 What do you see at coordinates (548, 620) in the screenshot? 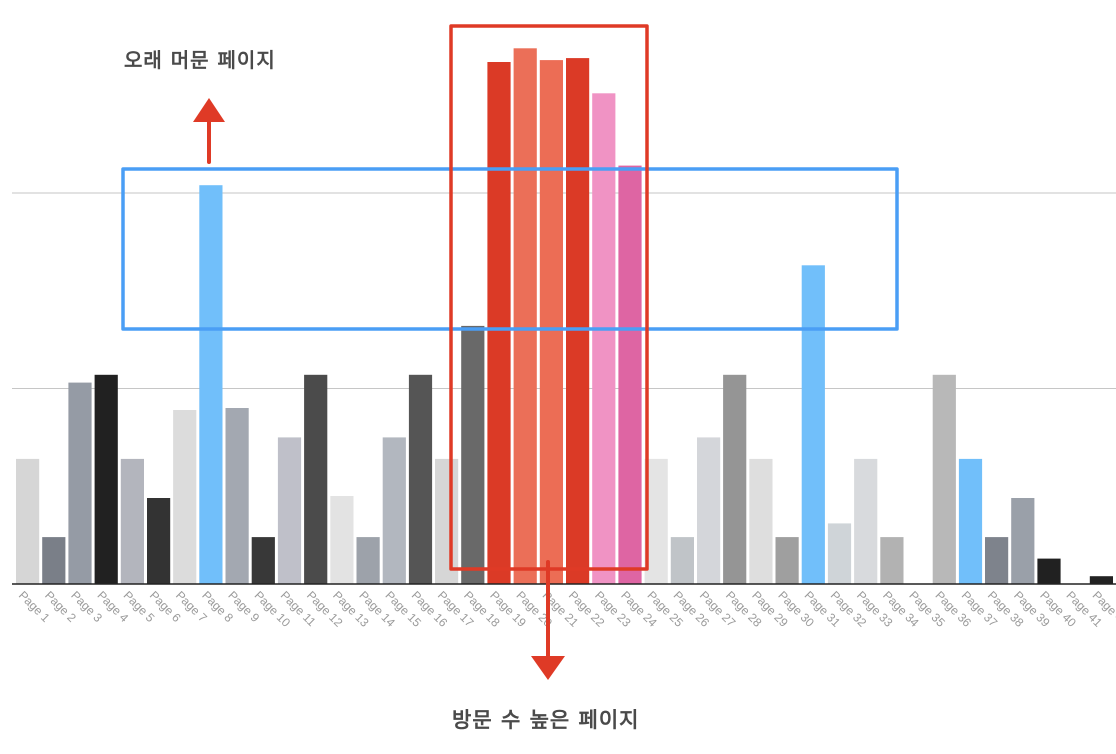
I see `down-arrow-icon` at bounding box center [548, 620].